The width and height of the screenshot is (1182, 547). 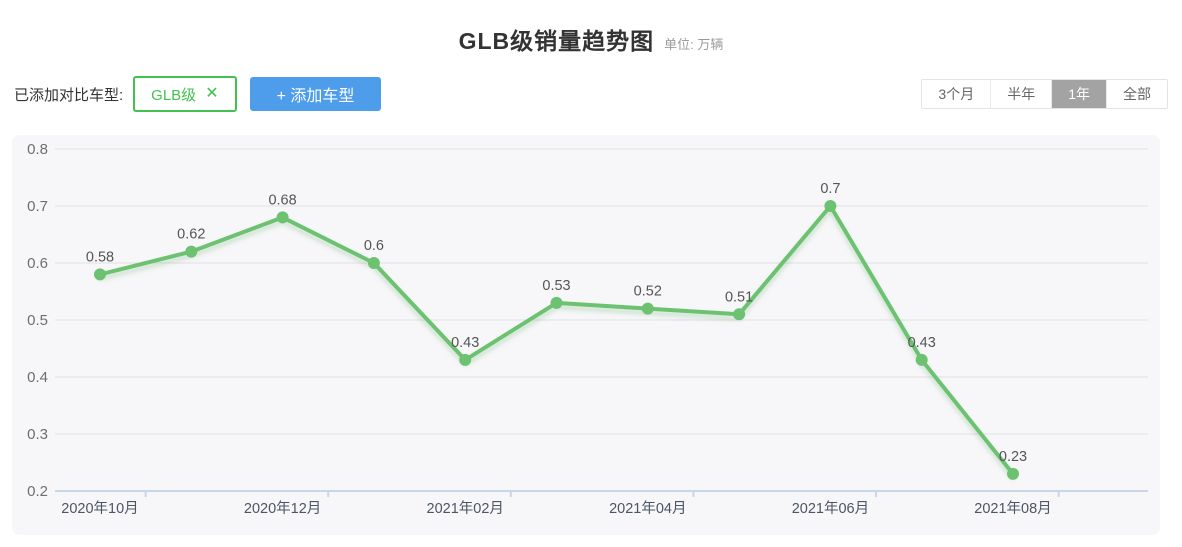 What do you see at coordinates (591, 94) in the screenshot?
I see `toolbar: 已添加对比车型: GLB级 ✕ + 添加车型 3个月 半年 1年 全部` at bounding box center [591, 94].